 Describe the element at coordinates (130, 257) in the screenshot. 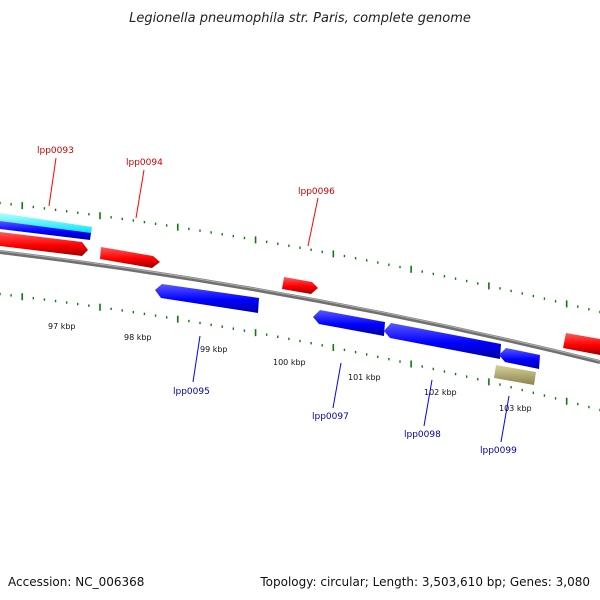

I see `gene-lpp0094` at that location.